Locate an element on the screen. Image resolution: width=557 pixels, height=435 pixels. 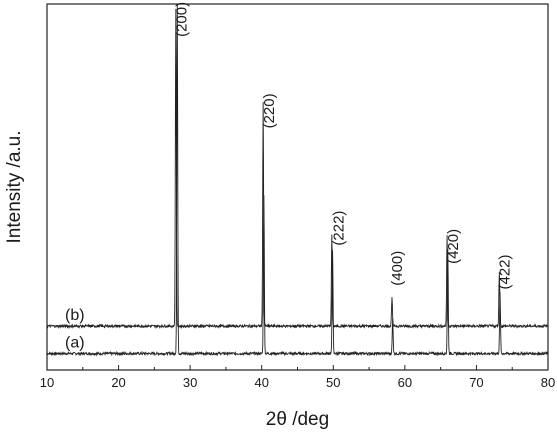
peak-label-1: (220) is located at coordinates (269, 110).